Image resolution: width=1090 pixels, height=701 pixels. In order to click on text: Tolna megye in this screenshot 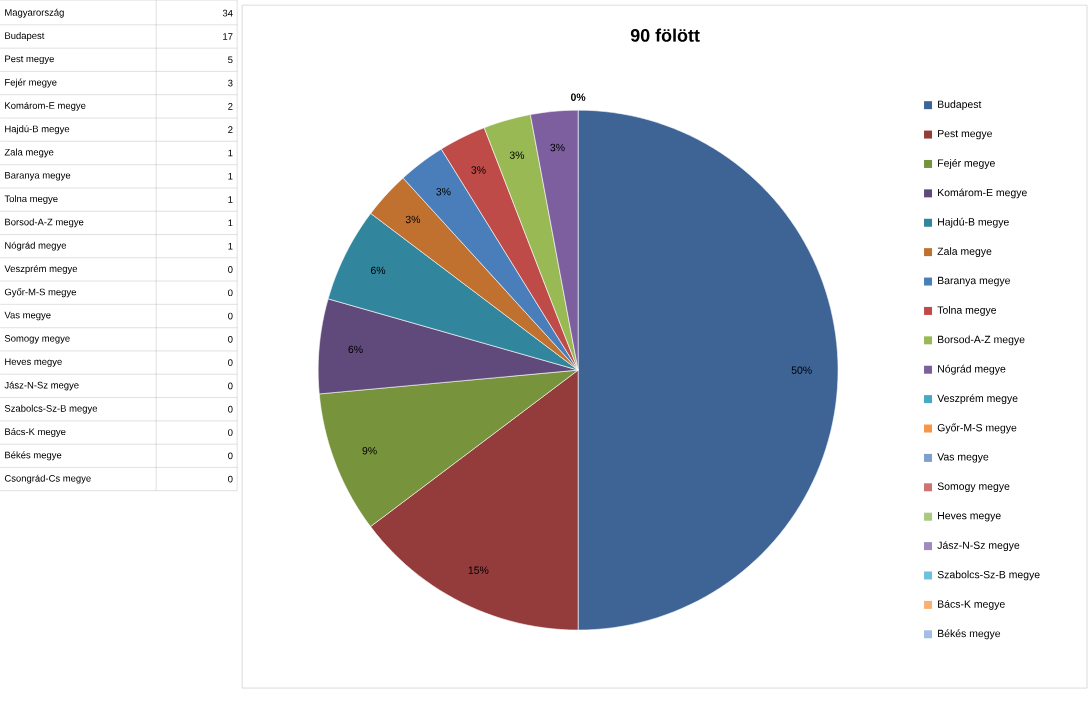, I will do `click(31, 199)`.